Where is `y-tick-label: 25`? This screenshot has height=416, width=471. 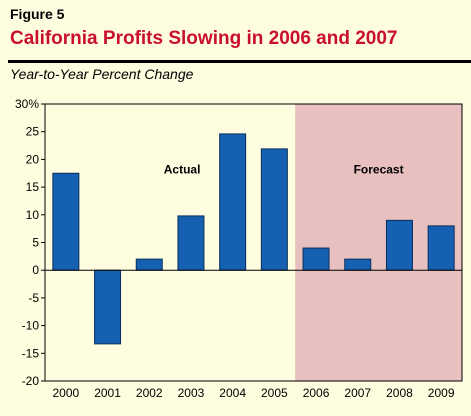 y-tick-label: 25 is located at coordinates (33, 132).